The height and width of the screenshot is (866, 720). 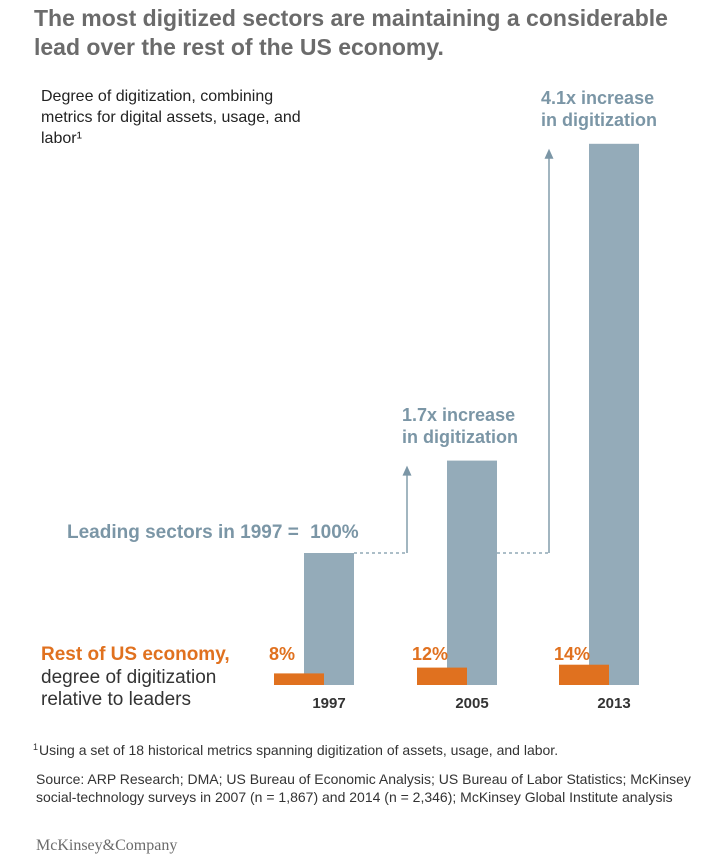 What do you see at coordinates (460, 437) in the screenshot?
I see `annotation-2005-line2: in digitization` at bounding box center [460, 437].